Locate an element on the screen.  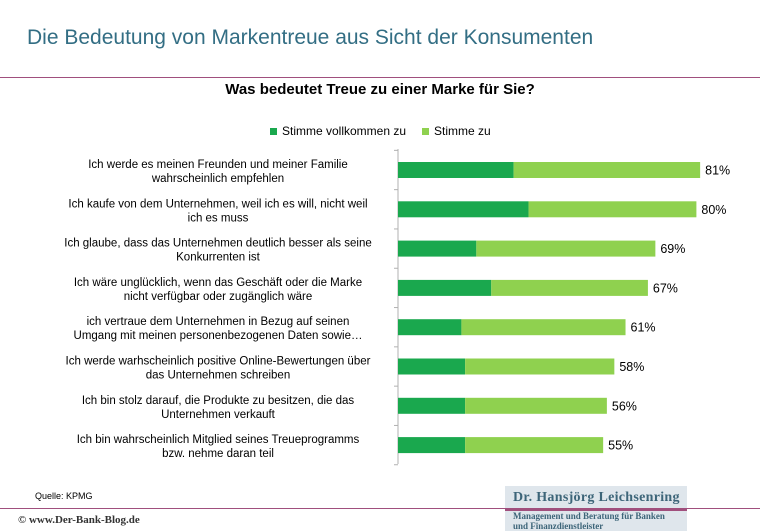
total-value-label: 56% is located at coordinates (624, 406).